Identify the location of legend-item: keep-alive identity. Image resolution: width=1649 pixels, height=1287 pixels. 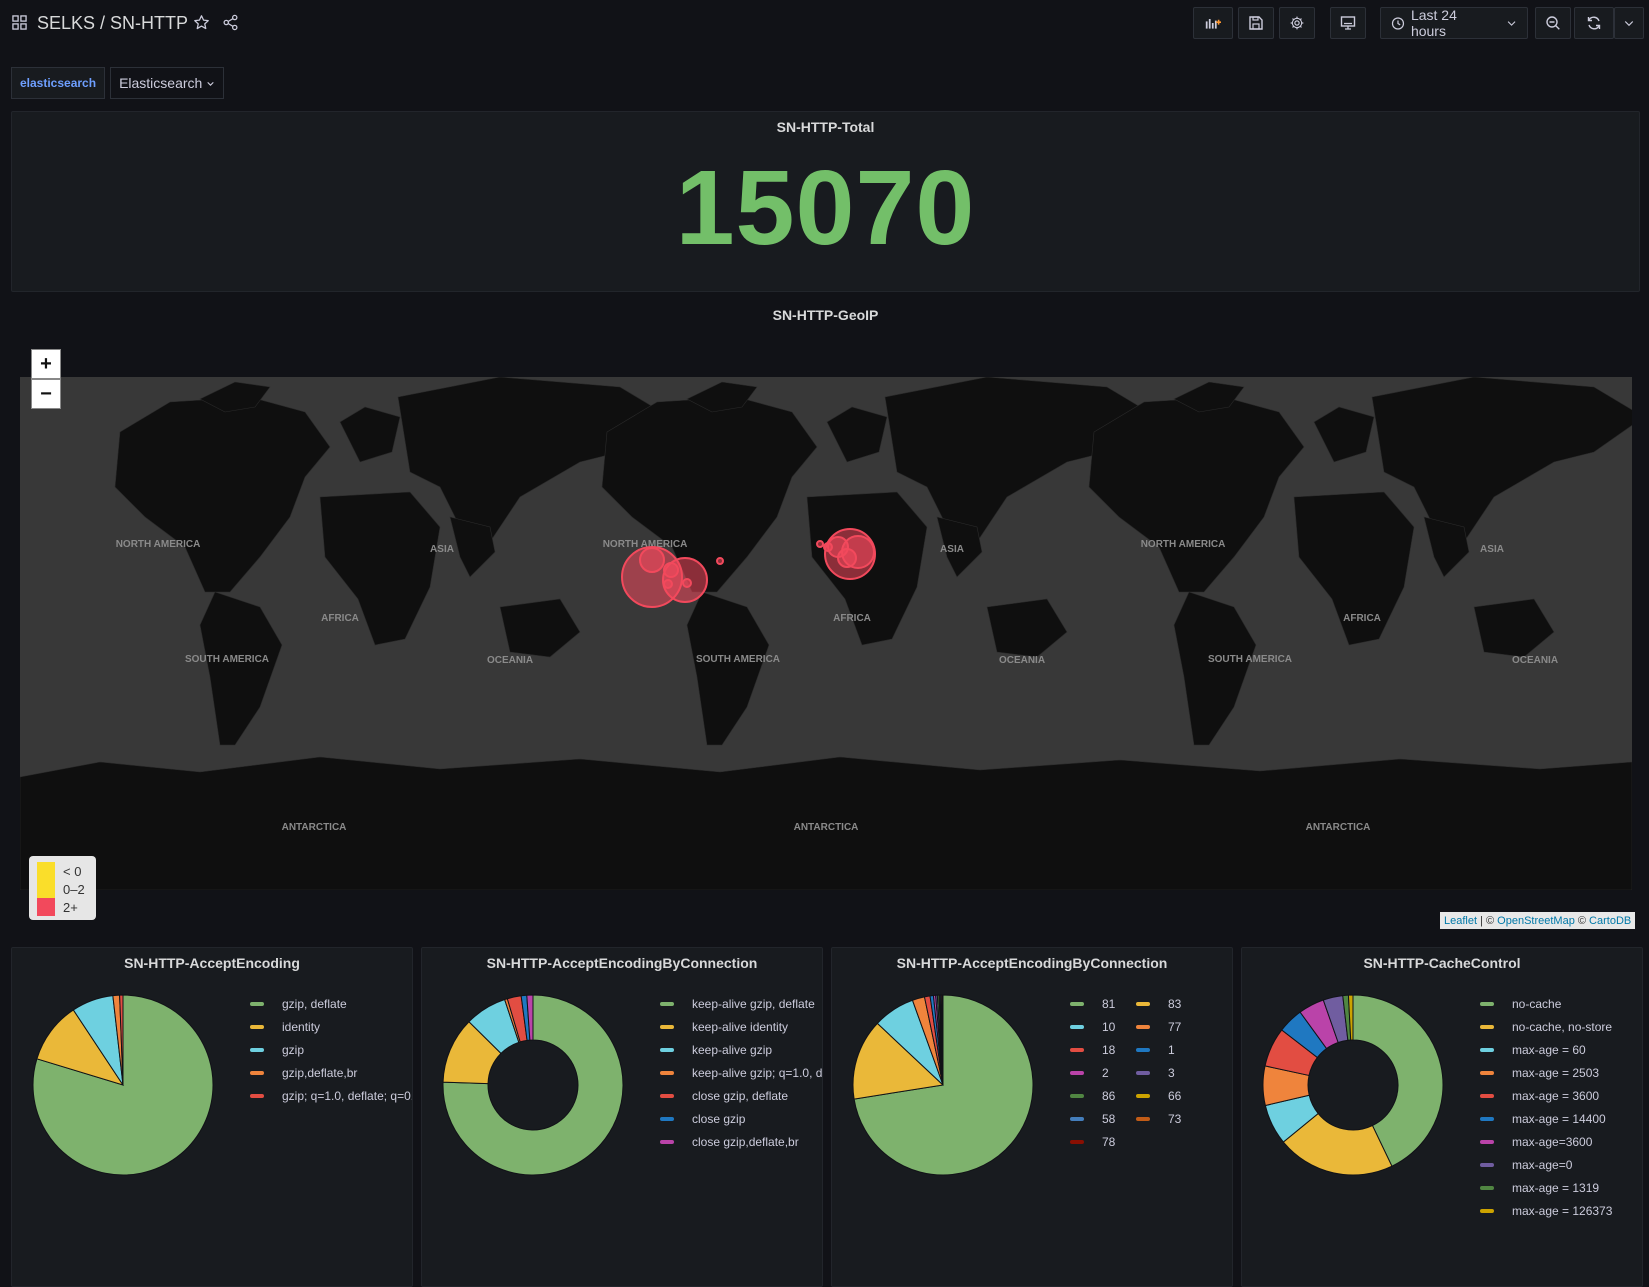
(741, 1026).